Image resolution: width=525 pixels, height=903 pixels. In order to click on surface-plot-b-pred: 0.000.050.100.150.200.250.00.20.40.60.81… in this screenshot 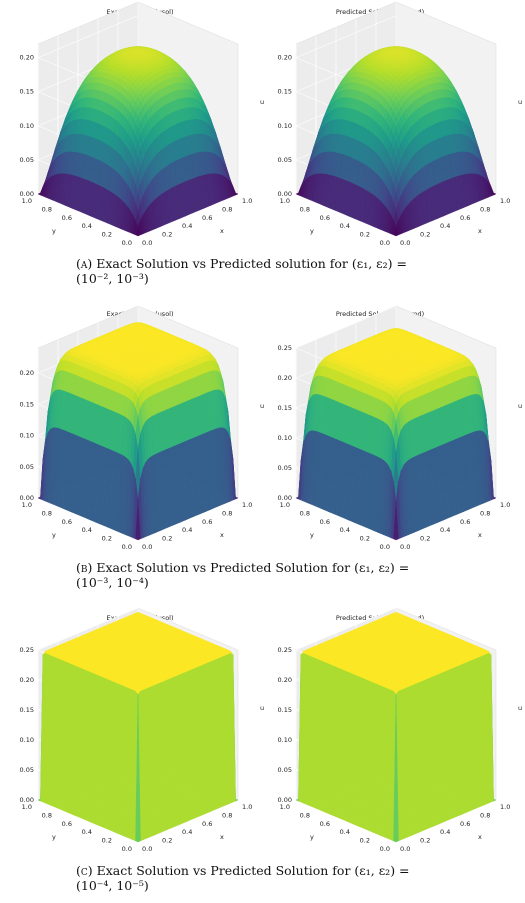, I will do `click(400, 428)`.